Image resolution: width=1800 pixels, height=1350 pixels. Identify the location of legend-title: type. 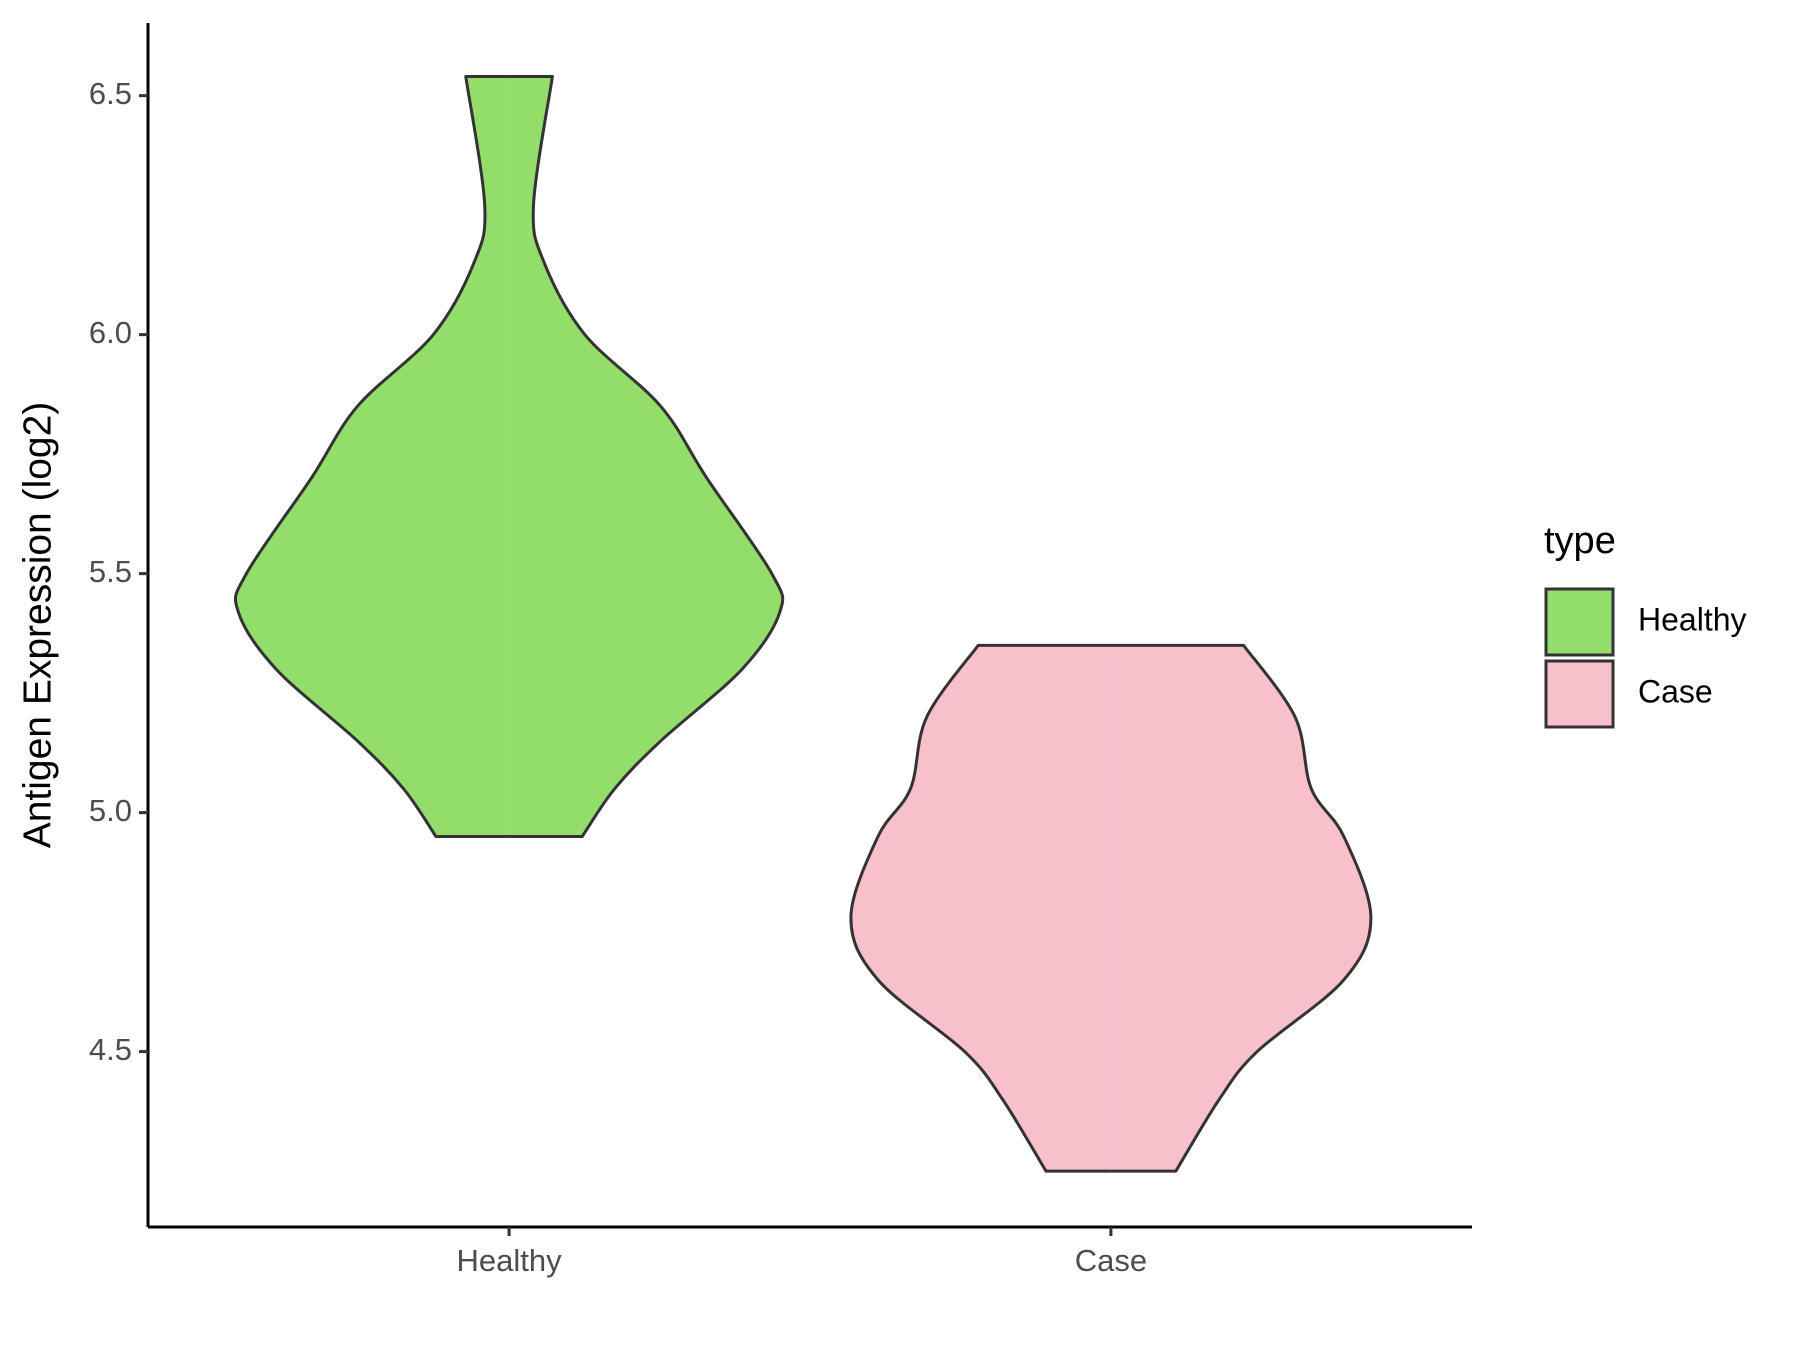
(1580, 541).